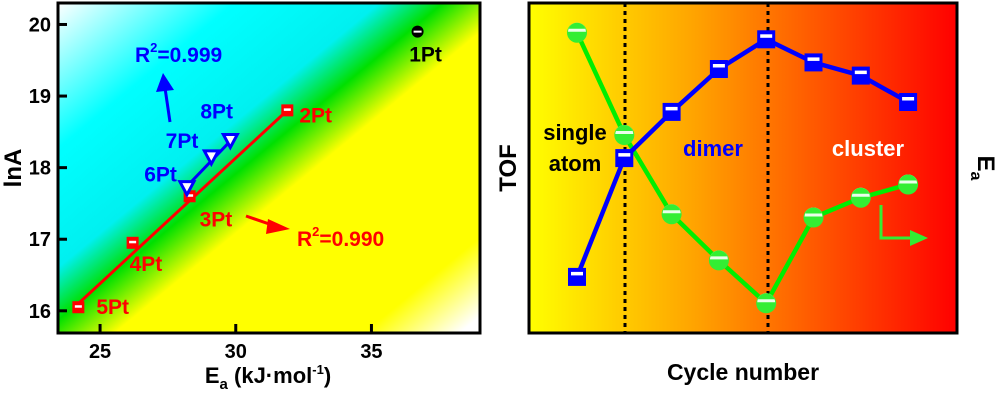 This screenshot has width=1000, height=411. Describe the element at coordinates (743, 372) in the screenshot. I see `right-x-axis-label: Cycle number` at that location.